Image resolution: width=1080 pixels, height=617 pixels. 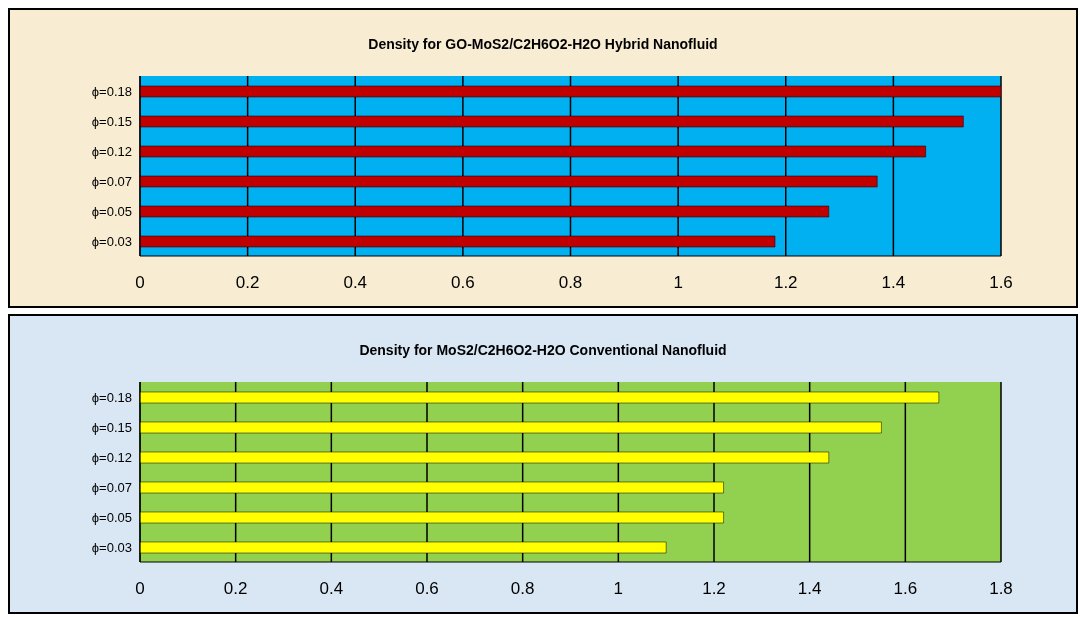 What do you see at coordinates (1001, 589) in the screenshot?
I see `x-tick-label: 1.8` at bounding box center [1001, 589].